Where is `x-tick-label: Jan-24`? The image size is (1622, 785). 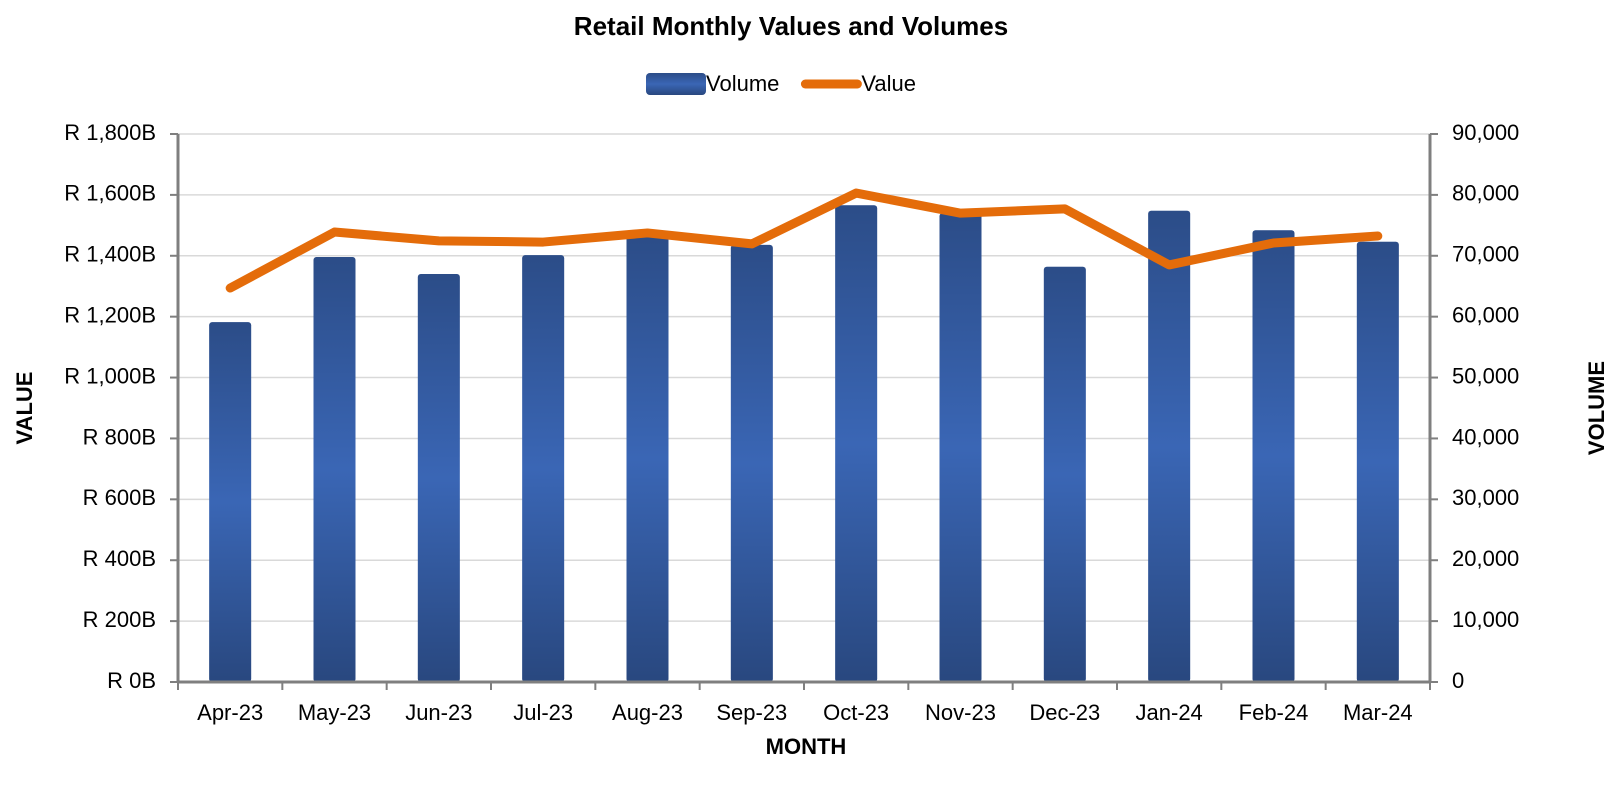
x-tick-label: Jan-24 is located at coordinates (1169, 712).